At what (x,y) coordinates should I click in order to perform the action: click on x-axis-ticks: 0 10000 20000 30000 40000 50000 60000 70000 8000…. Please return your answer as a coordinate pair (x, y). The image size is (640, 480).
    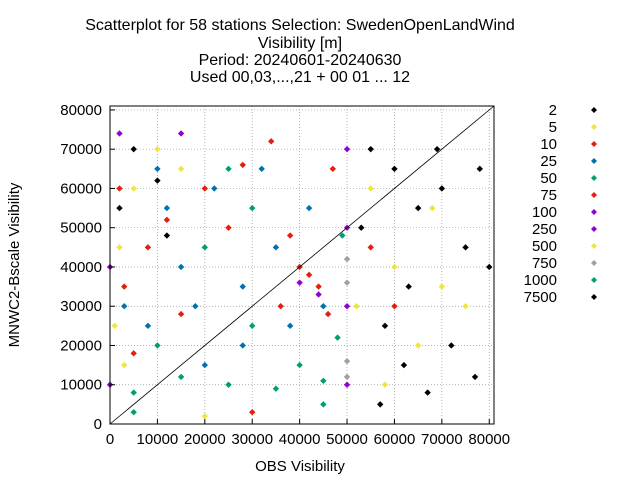
    Looking at the image, I should click on (308, 433).